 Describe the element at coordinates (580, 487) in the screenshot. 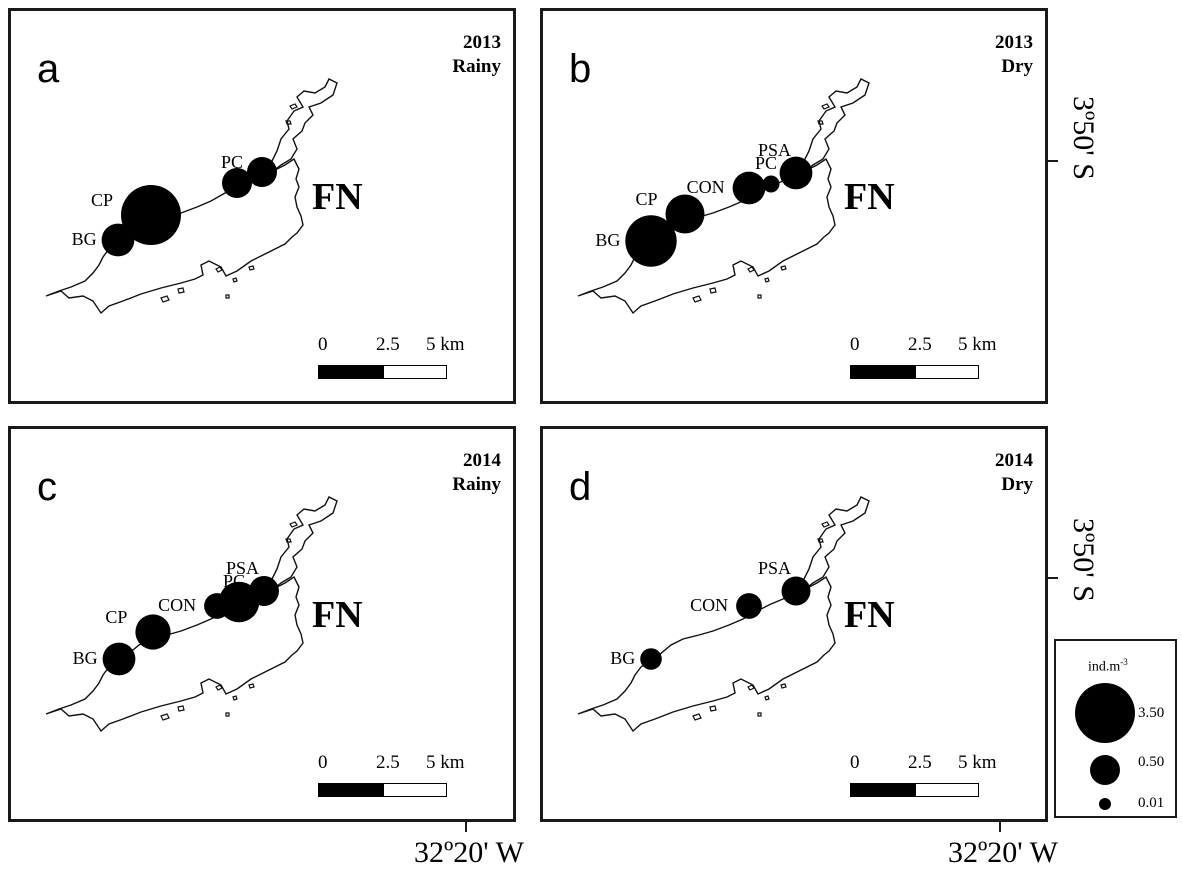

I see `panel-letter: d` at that location.